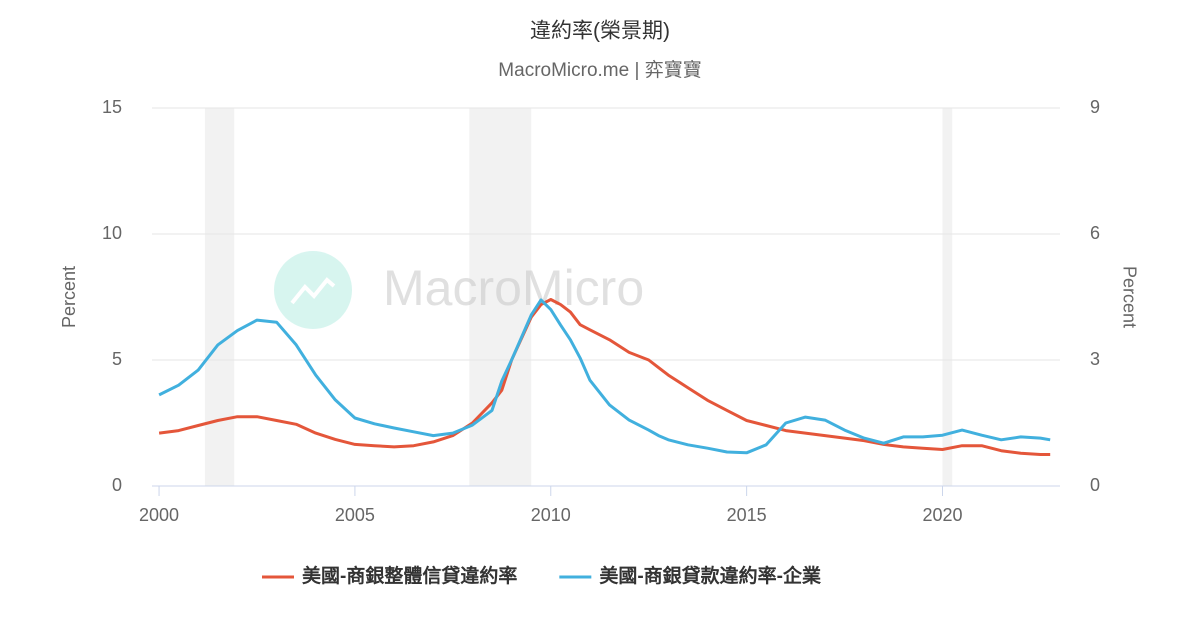  What do you see at coordinates (1095, 359) in the screenshot?
I see `y2-tick-label: 3` at bounding box center [1095, 359].